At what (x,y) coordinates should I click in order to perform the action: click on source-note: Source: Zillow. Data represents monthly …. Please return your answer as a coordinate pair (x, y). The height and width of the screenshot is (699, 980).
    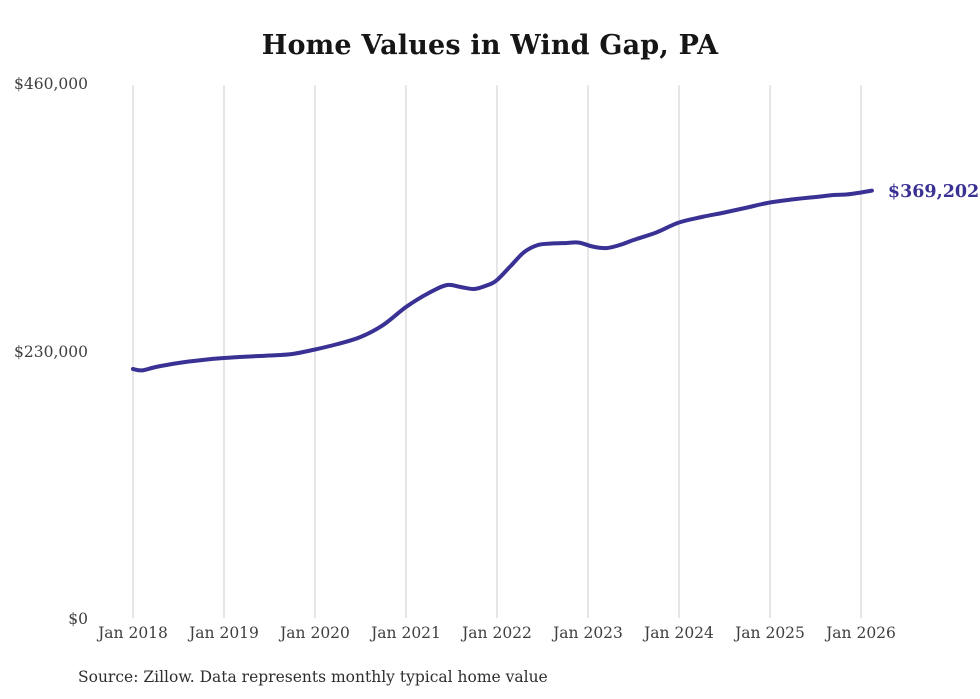
    Looking at the image, I should click on (313, 677).